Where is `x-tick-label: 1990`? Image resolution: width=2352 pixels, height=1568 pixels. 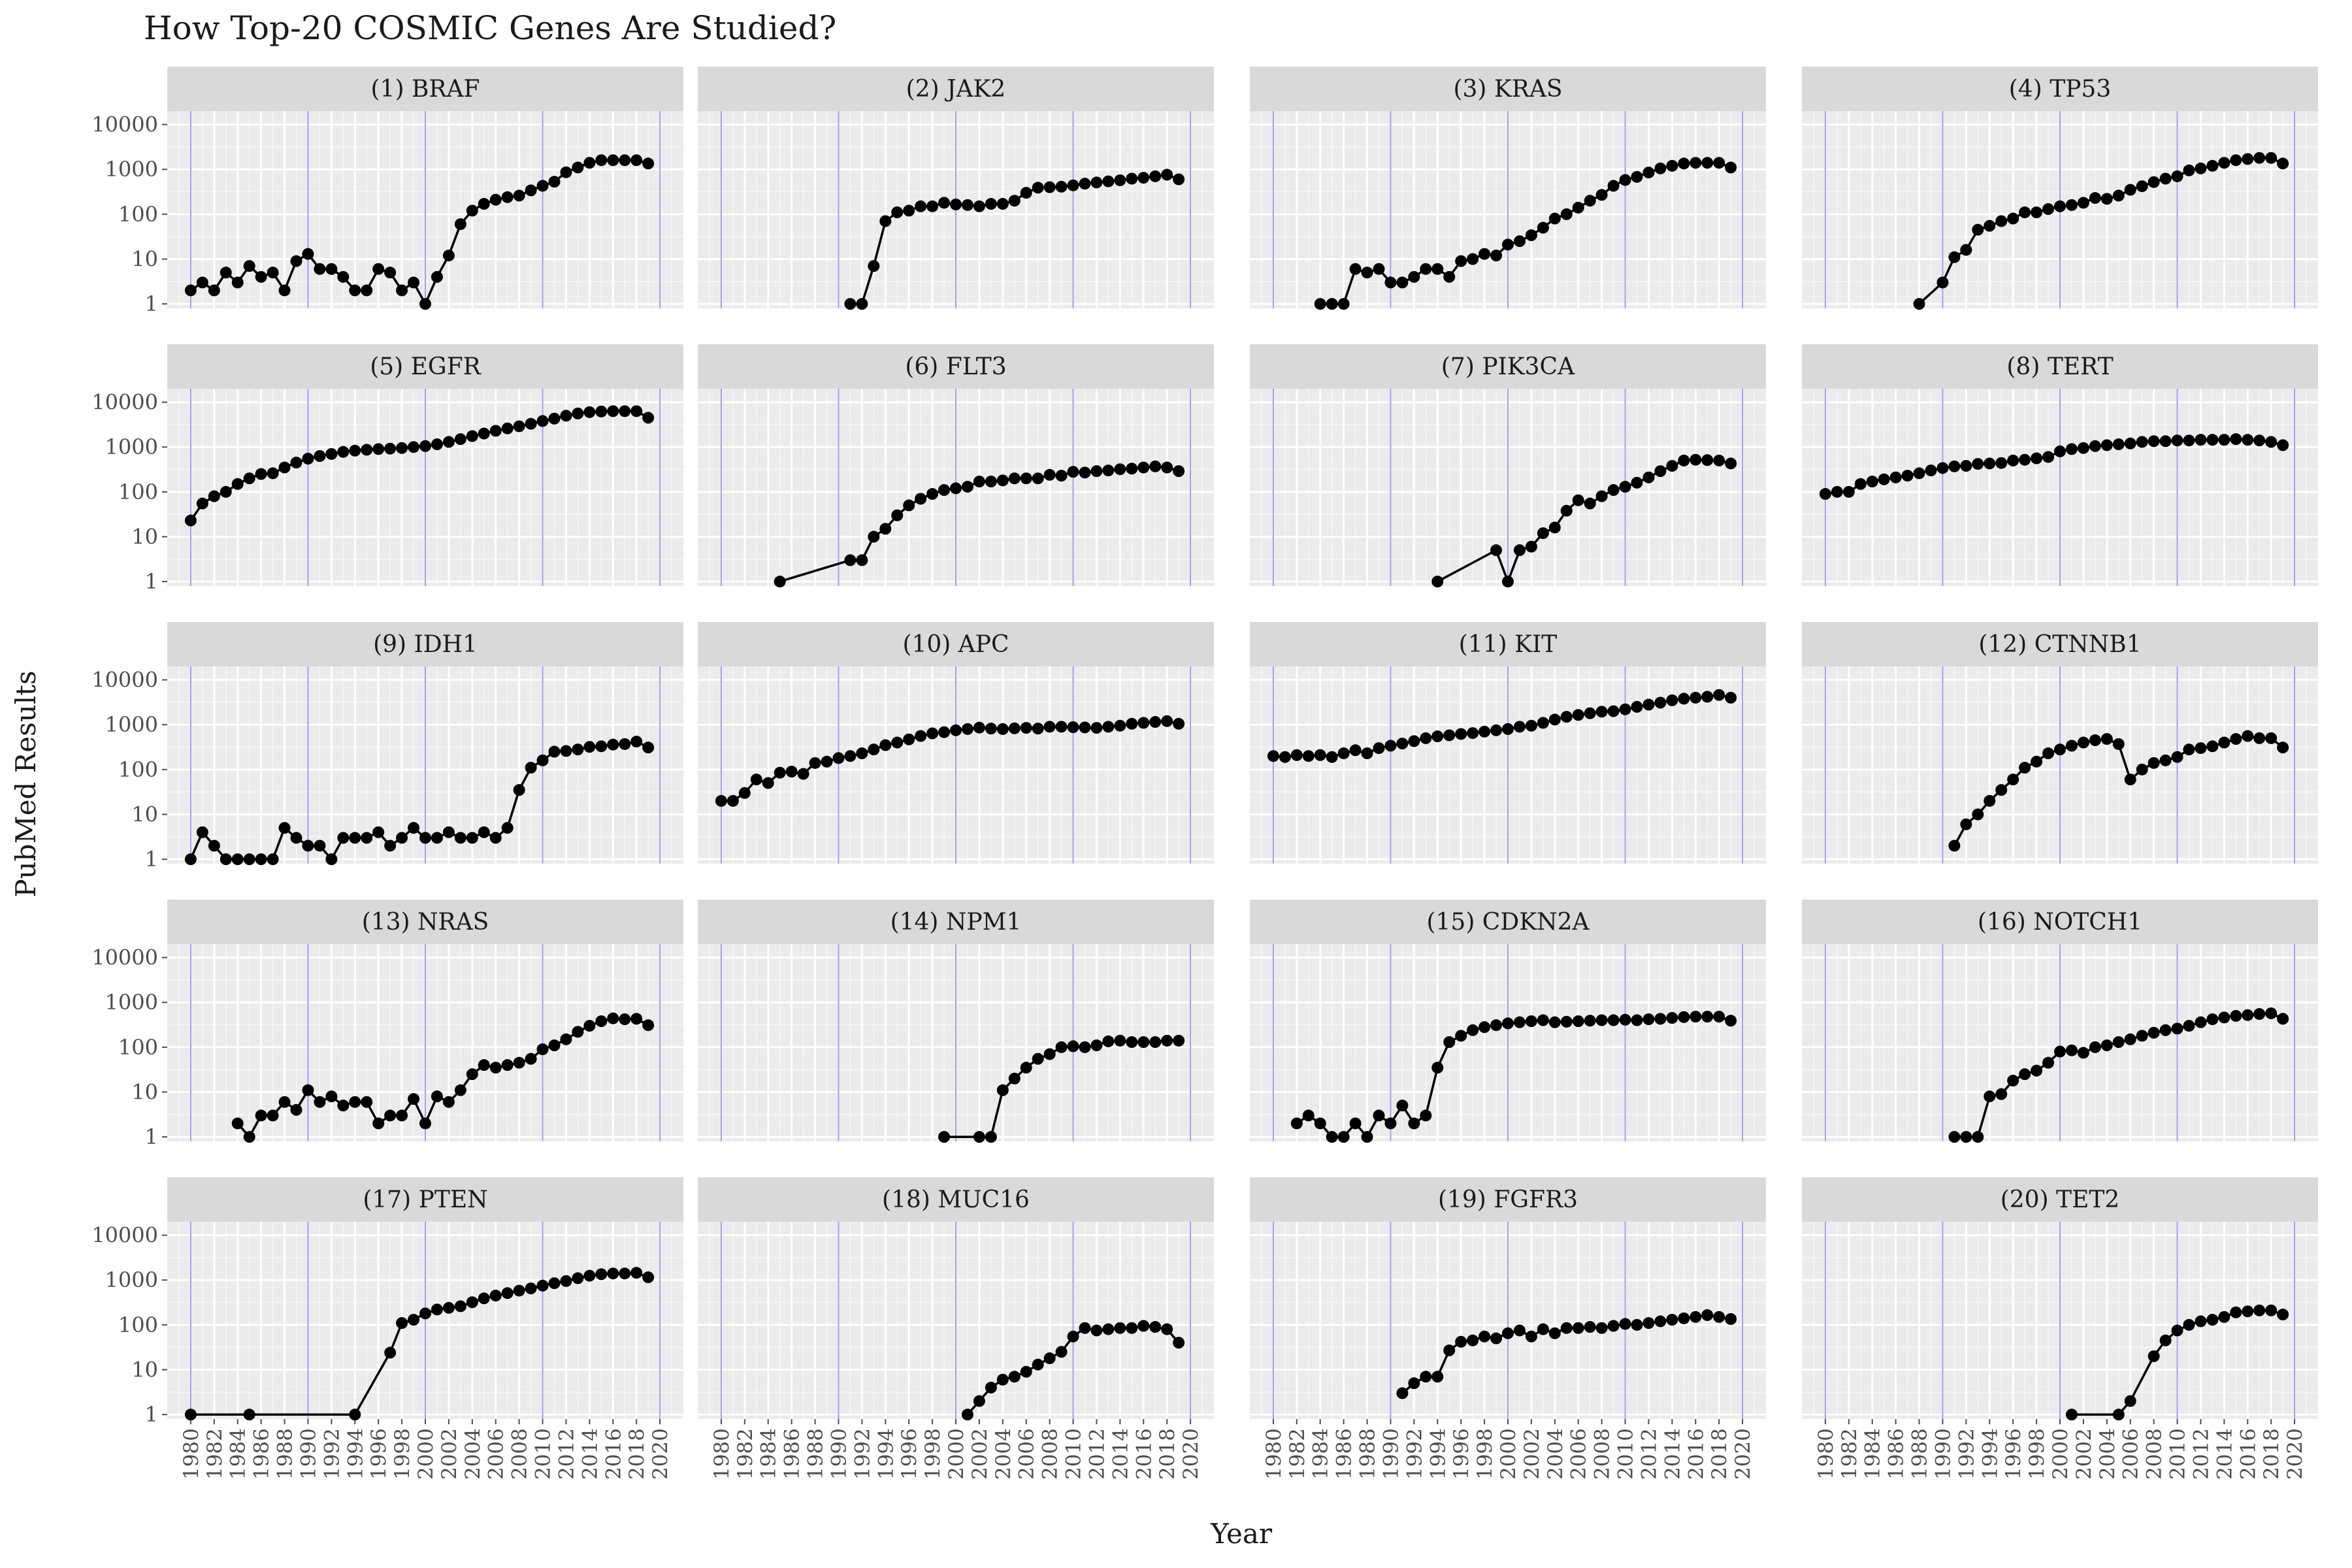
x-tick-label: 1990 is located at coordinates (839, 1454).